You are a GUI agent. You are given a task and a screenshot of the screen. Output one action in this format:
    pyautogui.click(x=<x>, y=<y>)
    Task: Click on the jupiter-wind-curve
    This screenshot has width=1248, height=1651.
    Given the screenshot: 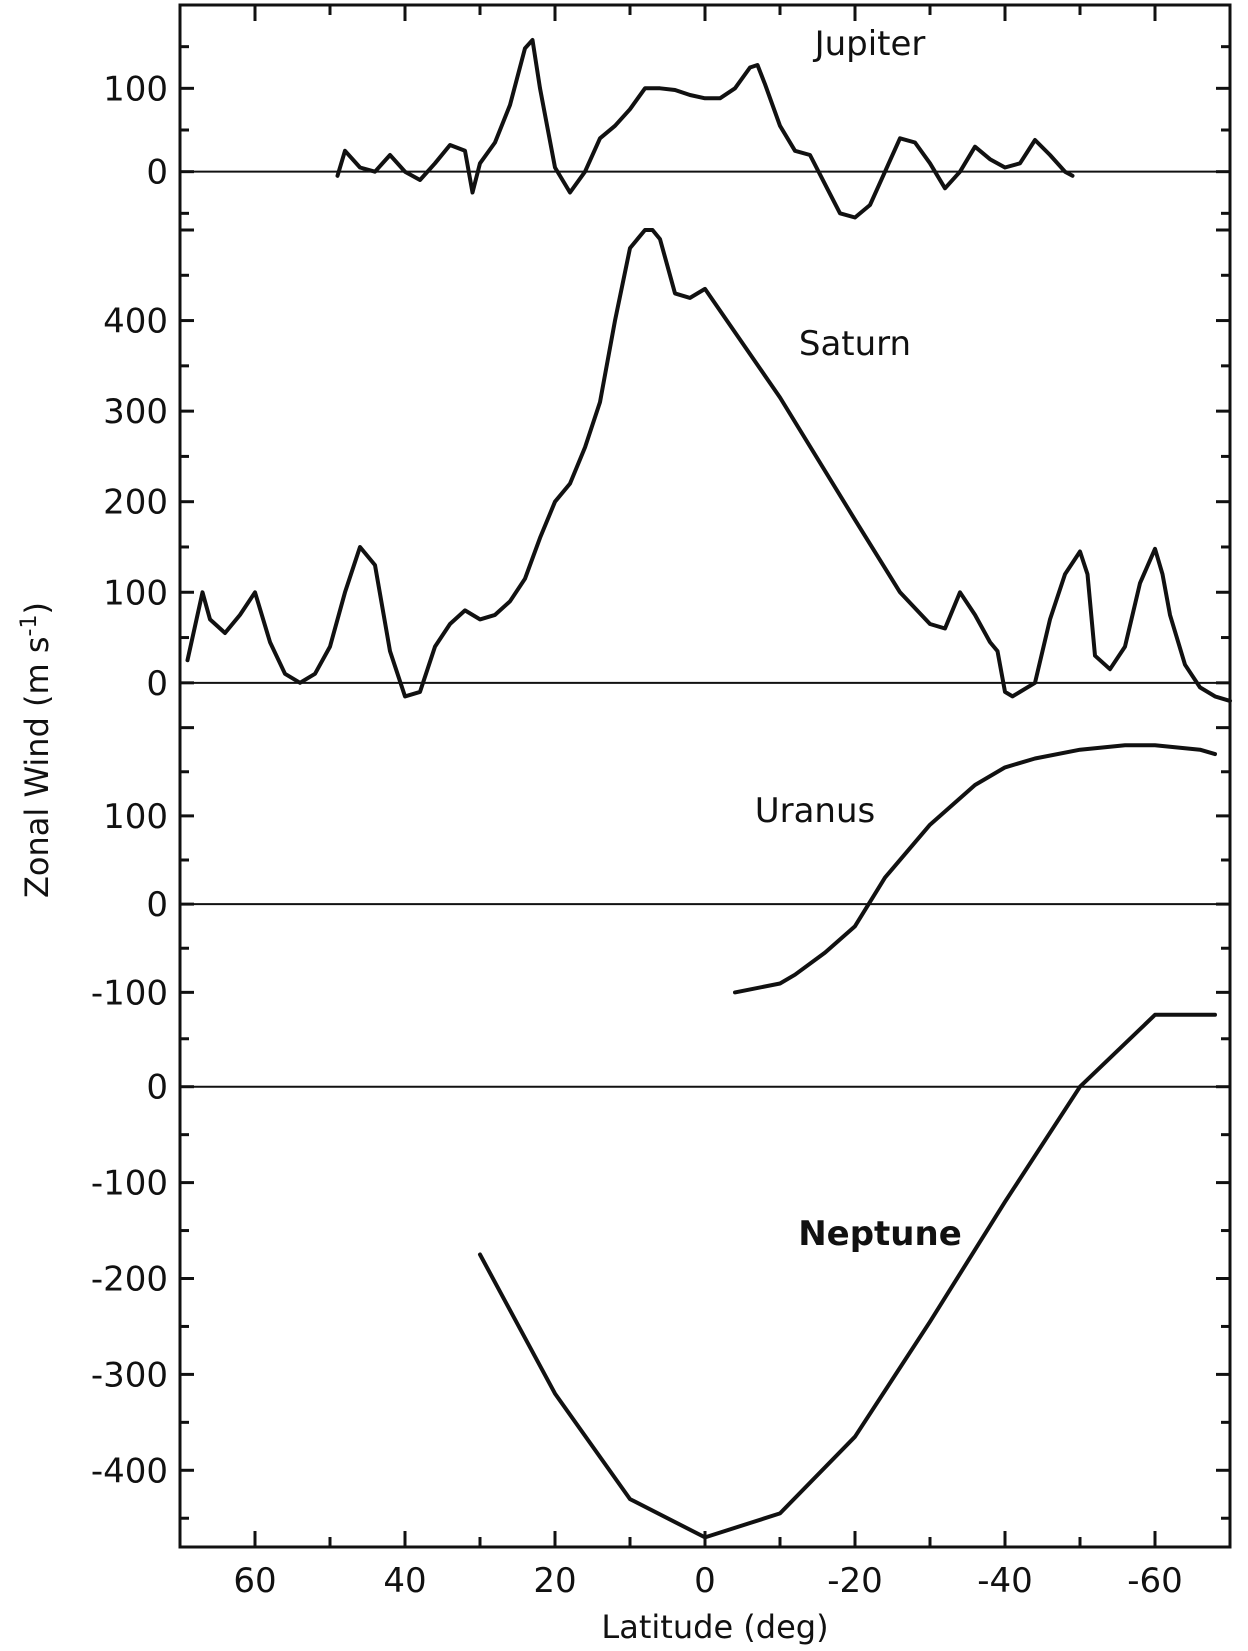 What is the action you would take?
    pyautogui.click(x=705, y=129)
    